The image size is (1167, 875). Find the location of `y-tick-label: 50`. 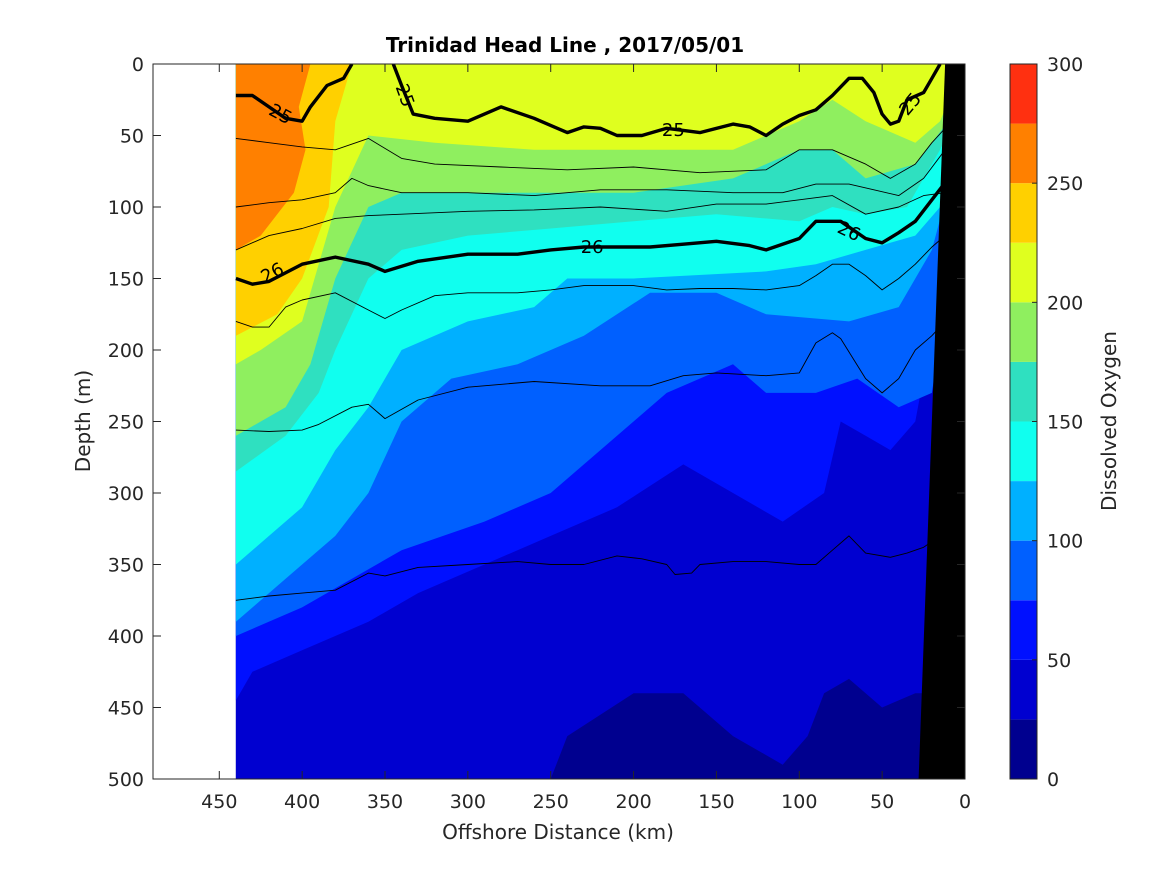

y-tick-label: 50 is located at coordinates (132, 137).